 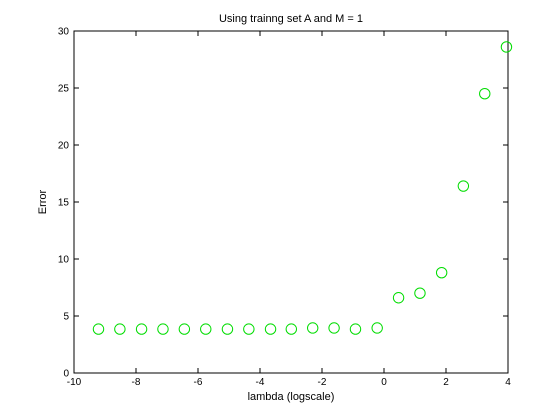 What do you see at coordinates (64, 32) in the screenshot?
I see `y-tick-label: 30` at bounding box center [64, 32].